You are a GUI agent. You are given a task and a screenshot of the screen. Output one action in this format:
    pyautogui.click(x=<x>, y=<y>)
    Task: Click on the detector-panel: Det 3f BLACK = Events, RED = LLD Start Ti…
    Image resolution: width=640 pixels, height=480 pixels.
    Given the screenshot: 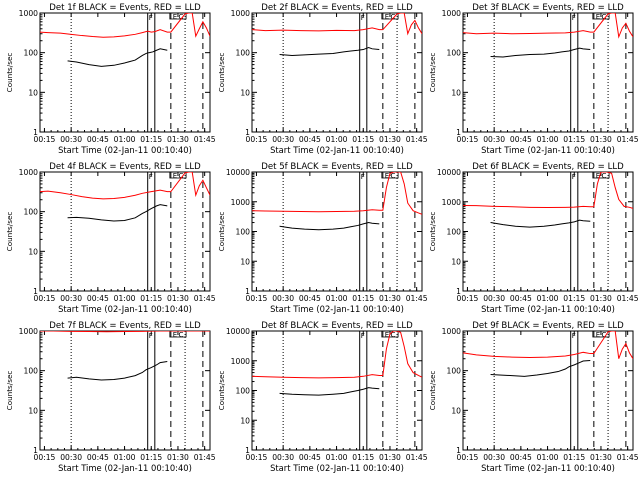 What is the action you would take?
    pyautogui.click(x=533, y=79)
    